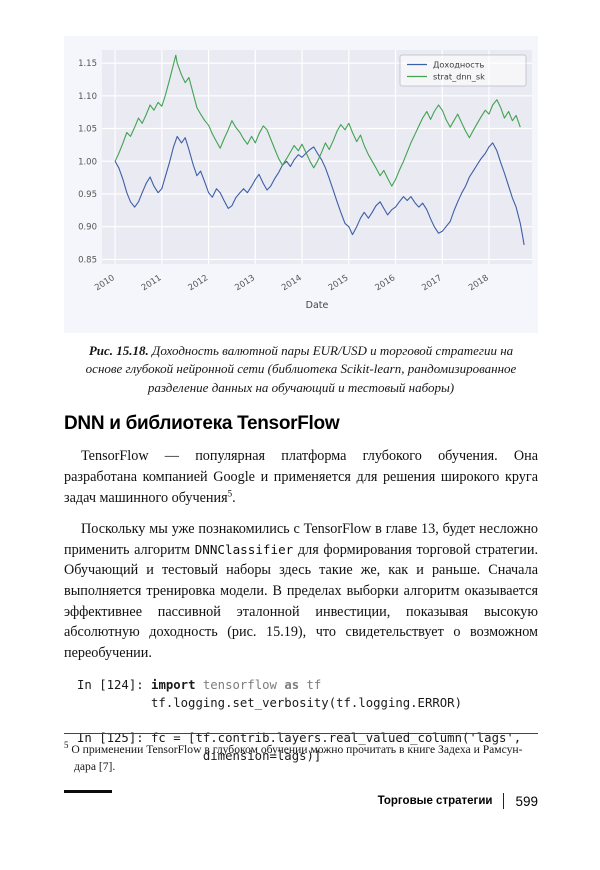 This screenshot has height=870, width=600. What do you see at coordinates (526, 801) in the screenshot?
I see `page-number: 599` at bounding box center [526, 801].